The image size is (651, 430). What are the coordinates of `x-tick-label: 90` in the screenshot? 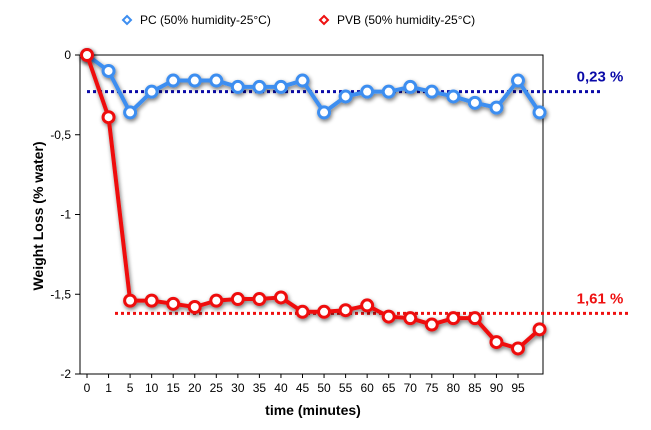 It's located at (497, 388).